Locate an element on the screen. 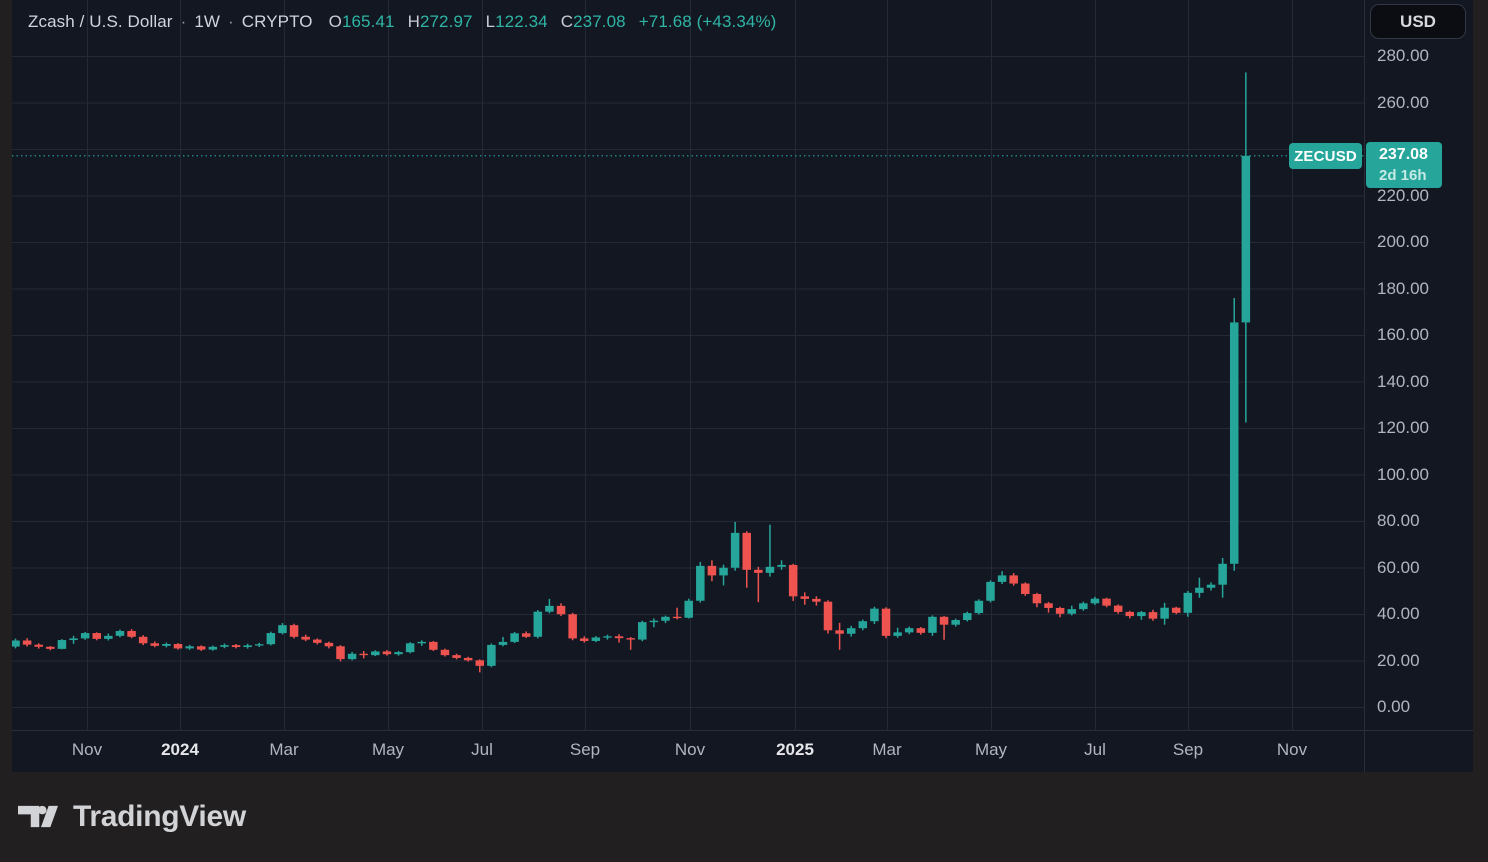 The width and height of the screenshot is (1488, 862). symbol-title: Zcash / U.S. Dollar is located at coordinates (100, 21).